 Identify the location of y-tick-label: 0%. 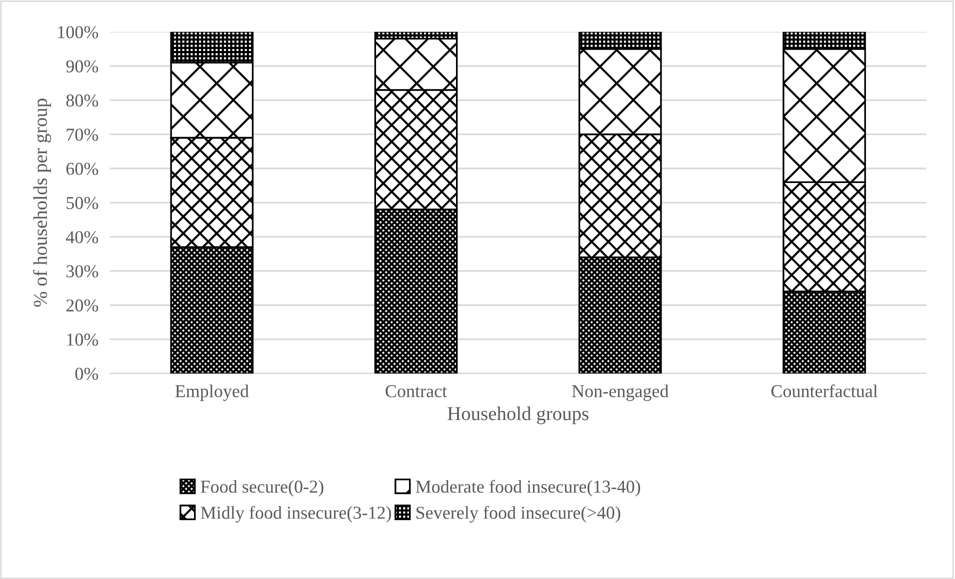
(86, 374).